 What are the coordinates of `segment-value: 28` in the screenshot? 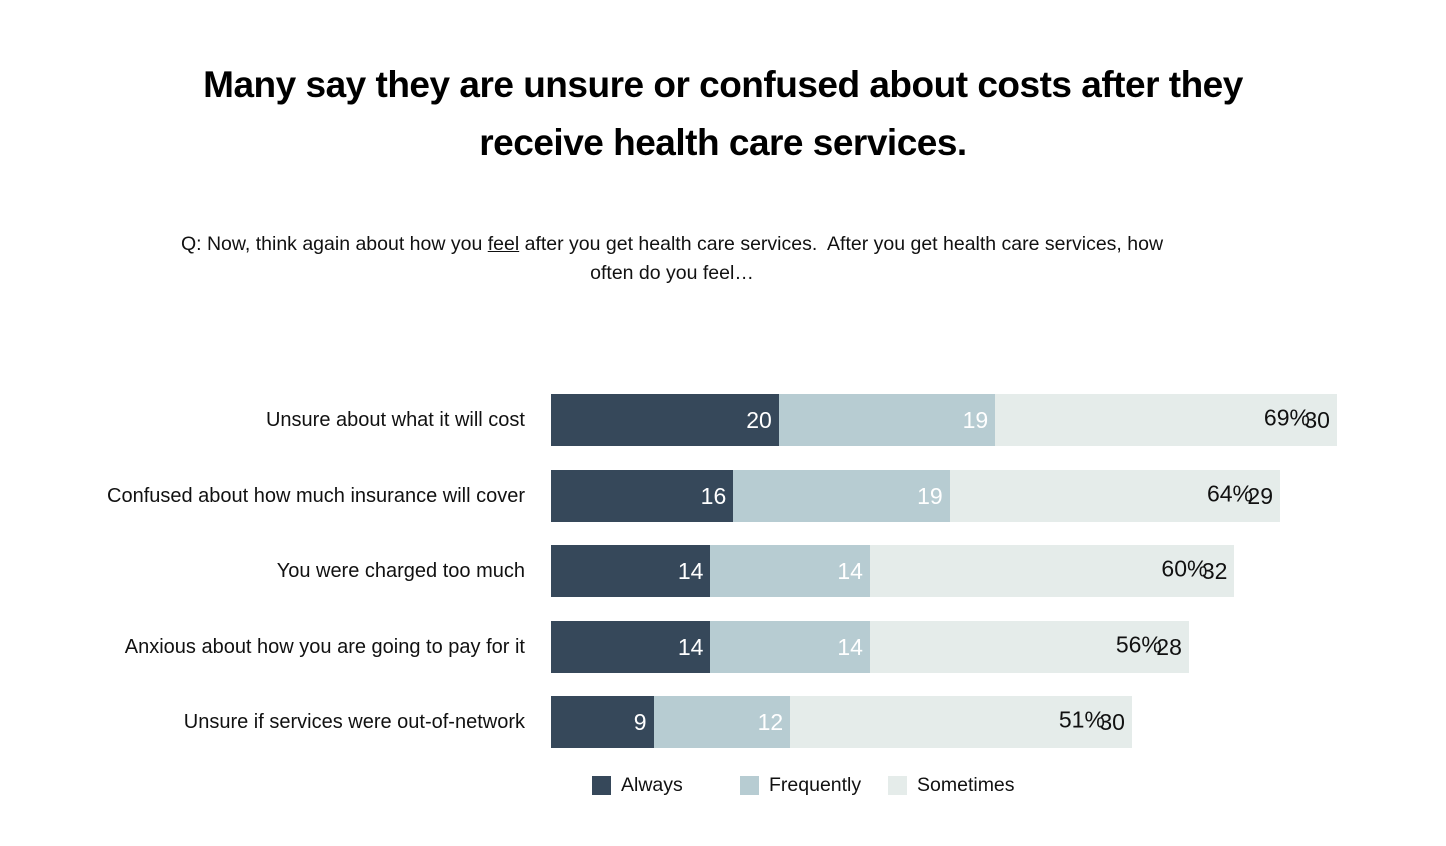 It's located at (1169, 646).